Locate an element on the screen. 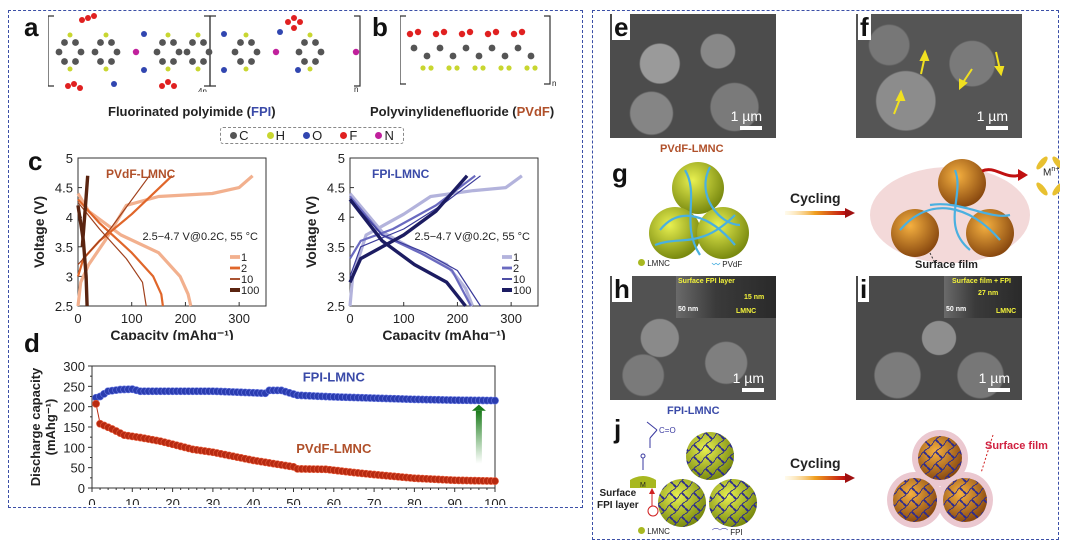 This screenshot has height=548, width=1066. improvement-arrow is located at coordinates (478, 437).